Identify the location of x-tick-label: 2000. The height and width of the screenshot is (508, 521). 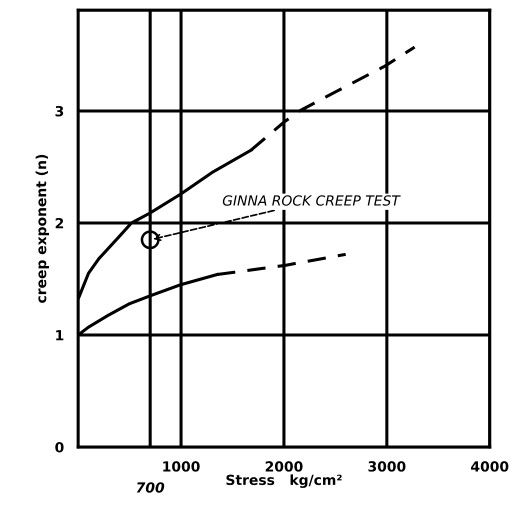
(284, 466).